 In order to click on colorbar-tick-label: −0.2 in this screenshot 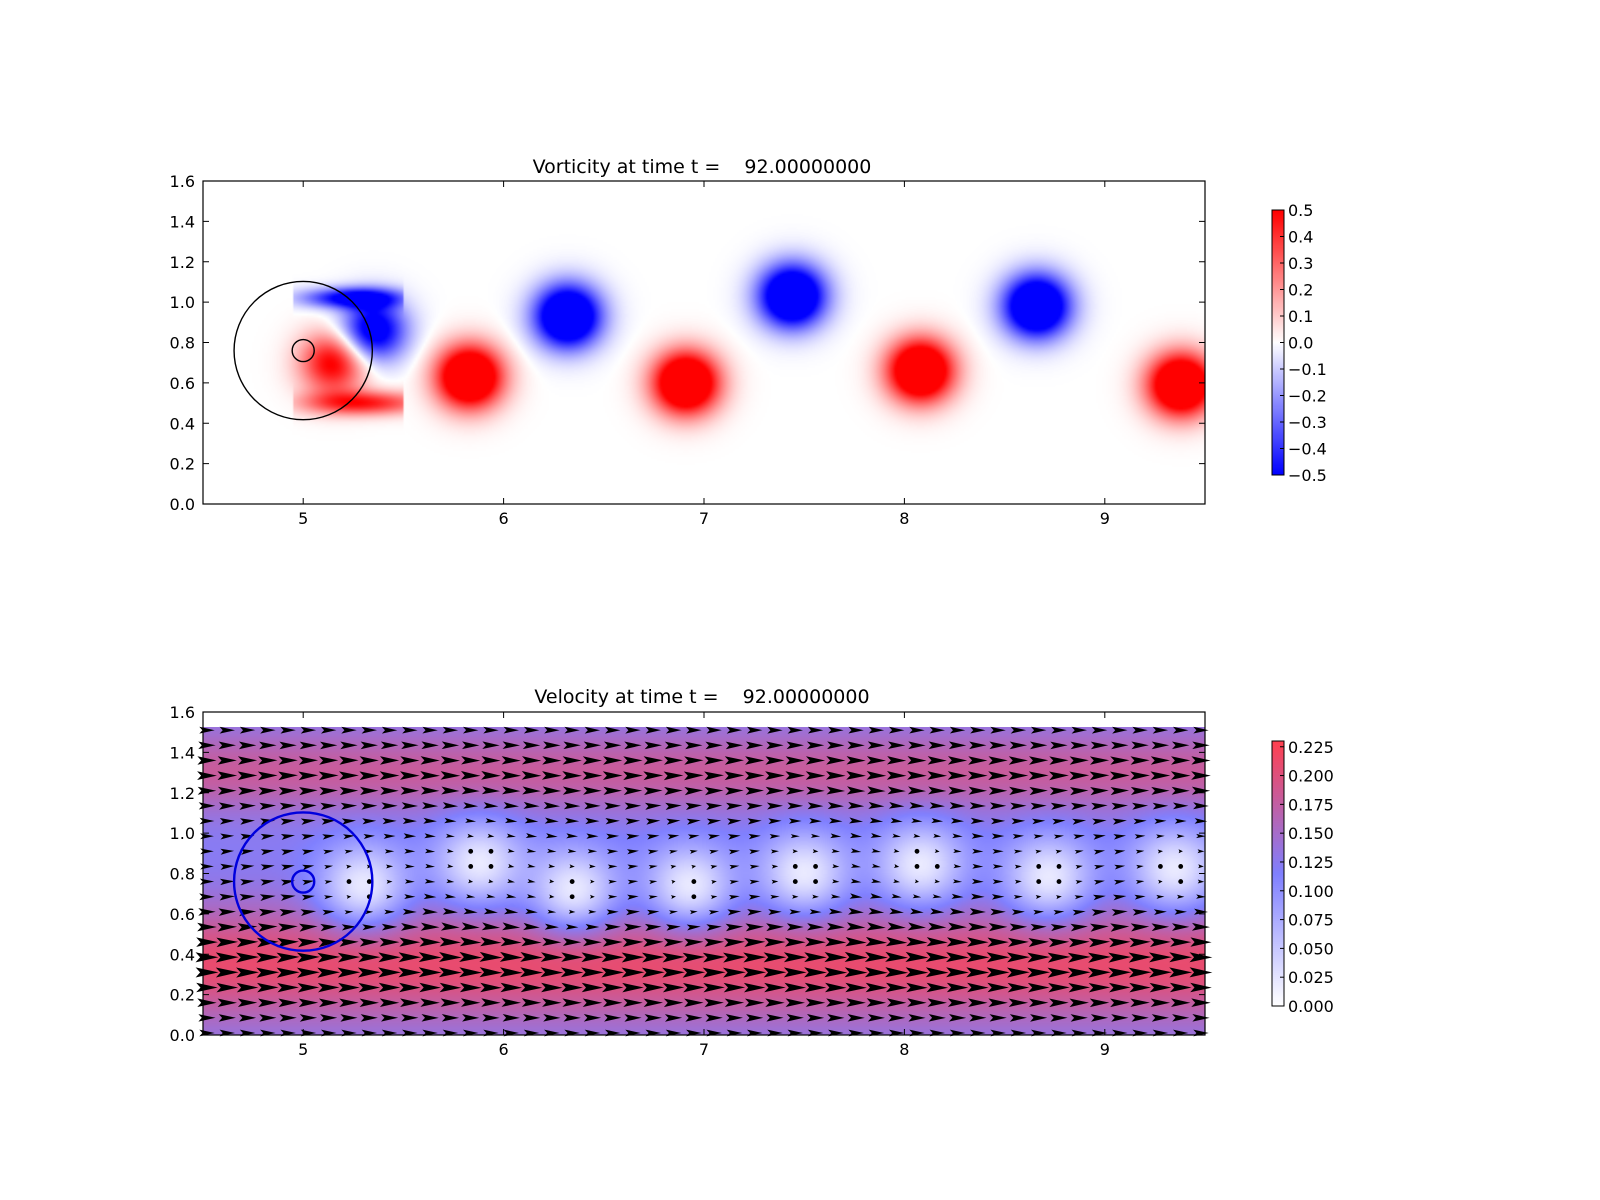, I will do `click(1307, 396)`.